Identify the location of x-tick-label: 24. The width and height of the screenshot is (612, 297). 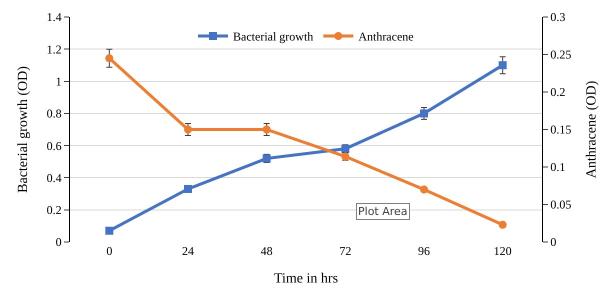
(188, 251).